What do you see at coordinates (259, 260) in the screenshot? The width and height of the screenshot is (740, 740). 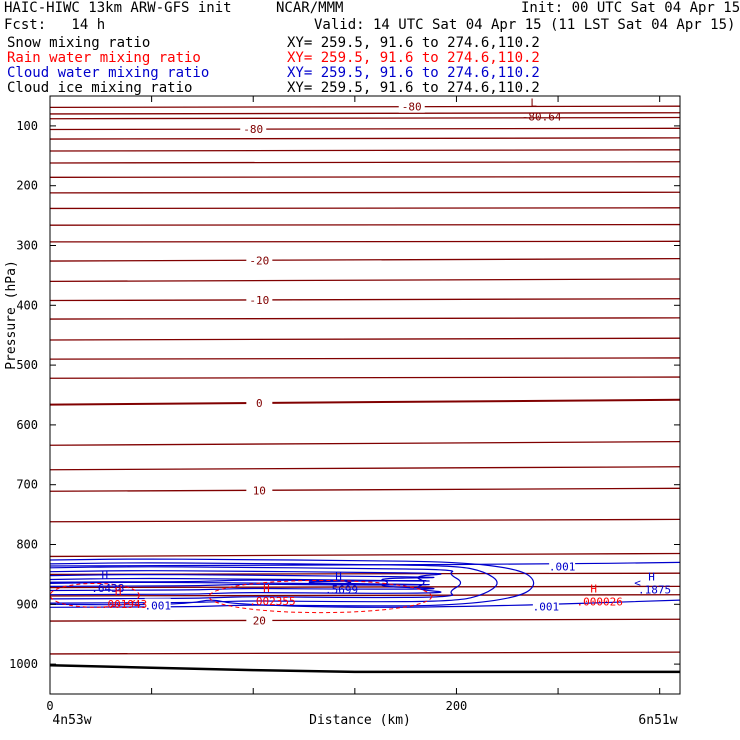 I see `isotherm-label: -20` at bounding box center [259, 260].